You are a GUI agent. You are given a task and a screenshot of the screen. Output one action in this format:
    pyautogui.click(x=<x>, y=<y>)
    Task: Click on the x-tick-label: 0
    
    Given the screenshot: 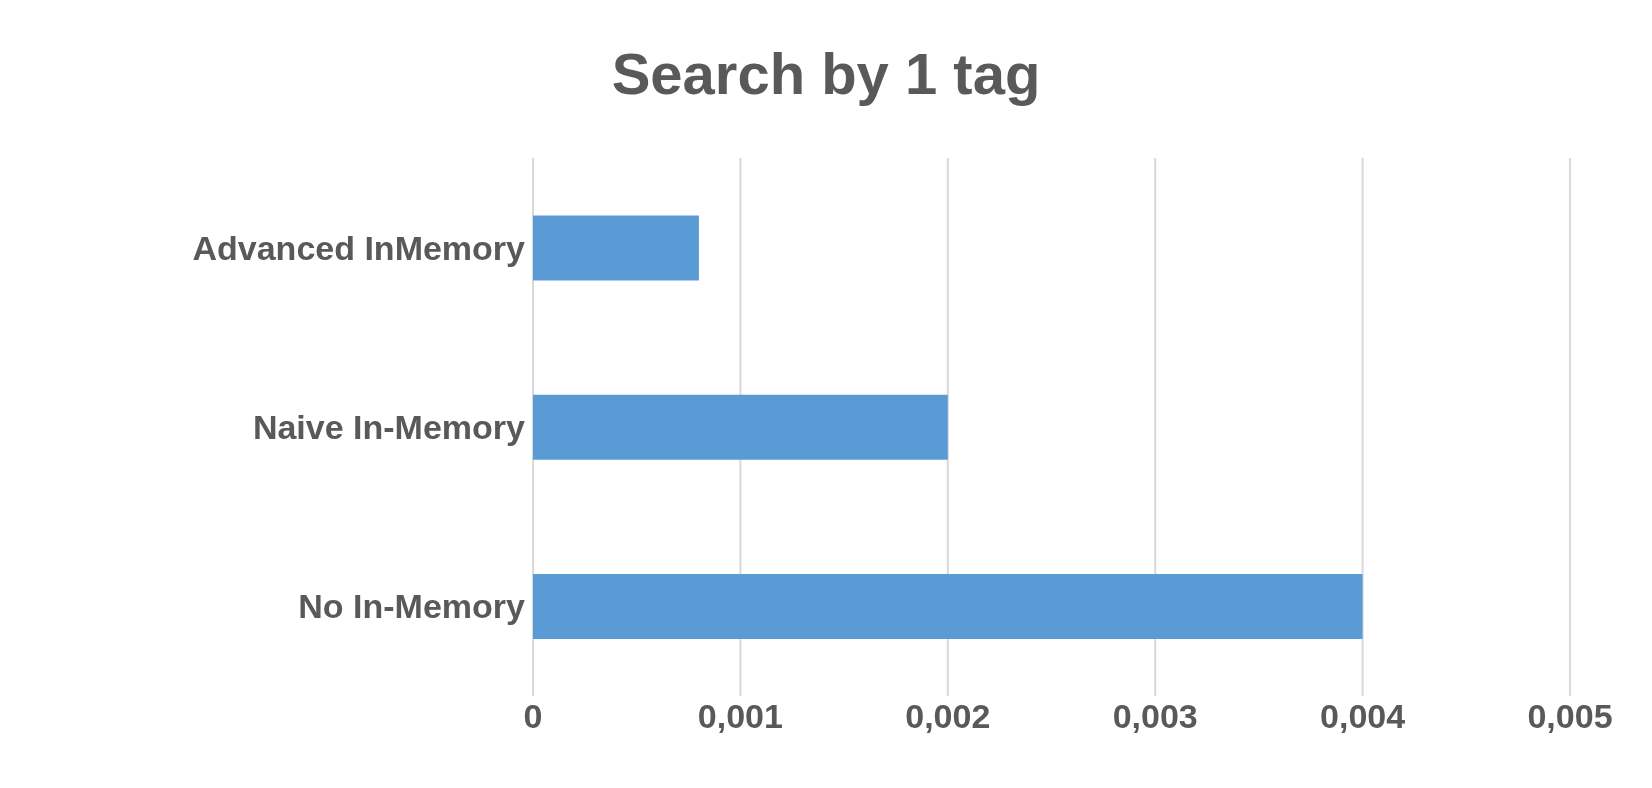 What is the action you would take?
    pyautogui.click(x=533, y=716)
    